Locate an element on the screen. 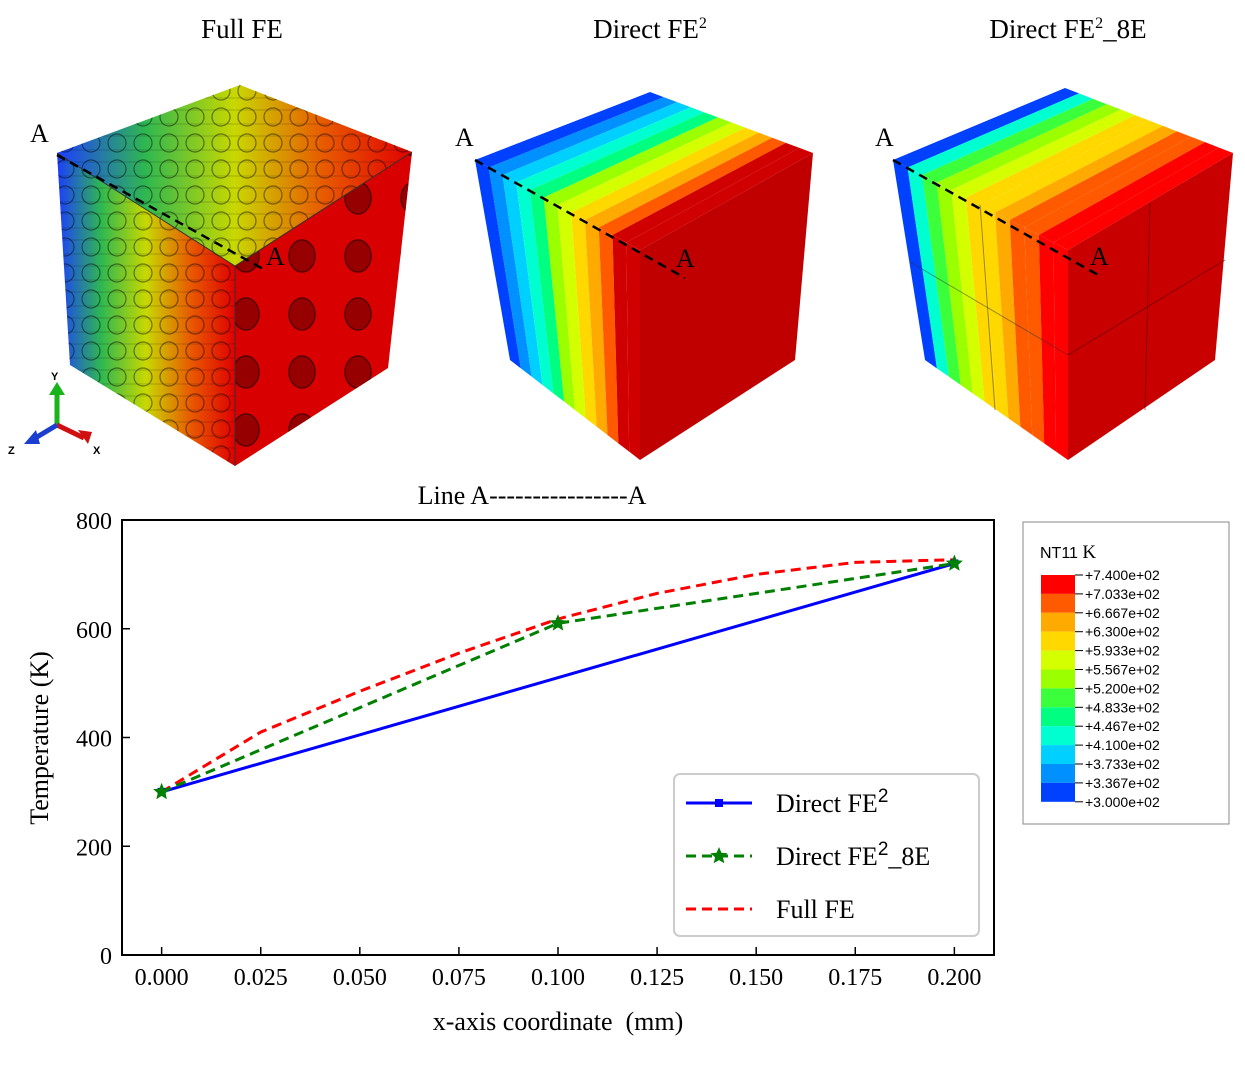 The height and width of the screenshot is (1068, 1245). legend-label: Full FE is located at coordinates (815, 909).